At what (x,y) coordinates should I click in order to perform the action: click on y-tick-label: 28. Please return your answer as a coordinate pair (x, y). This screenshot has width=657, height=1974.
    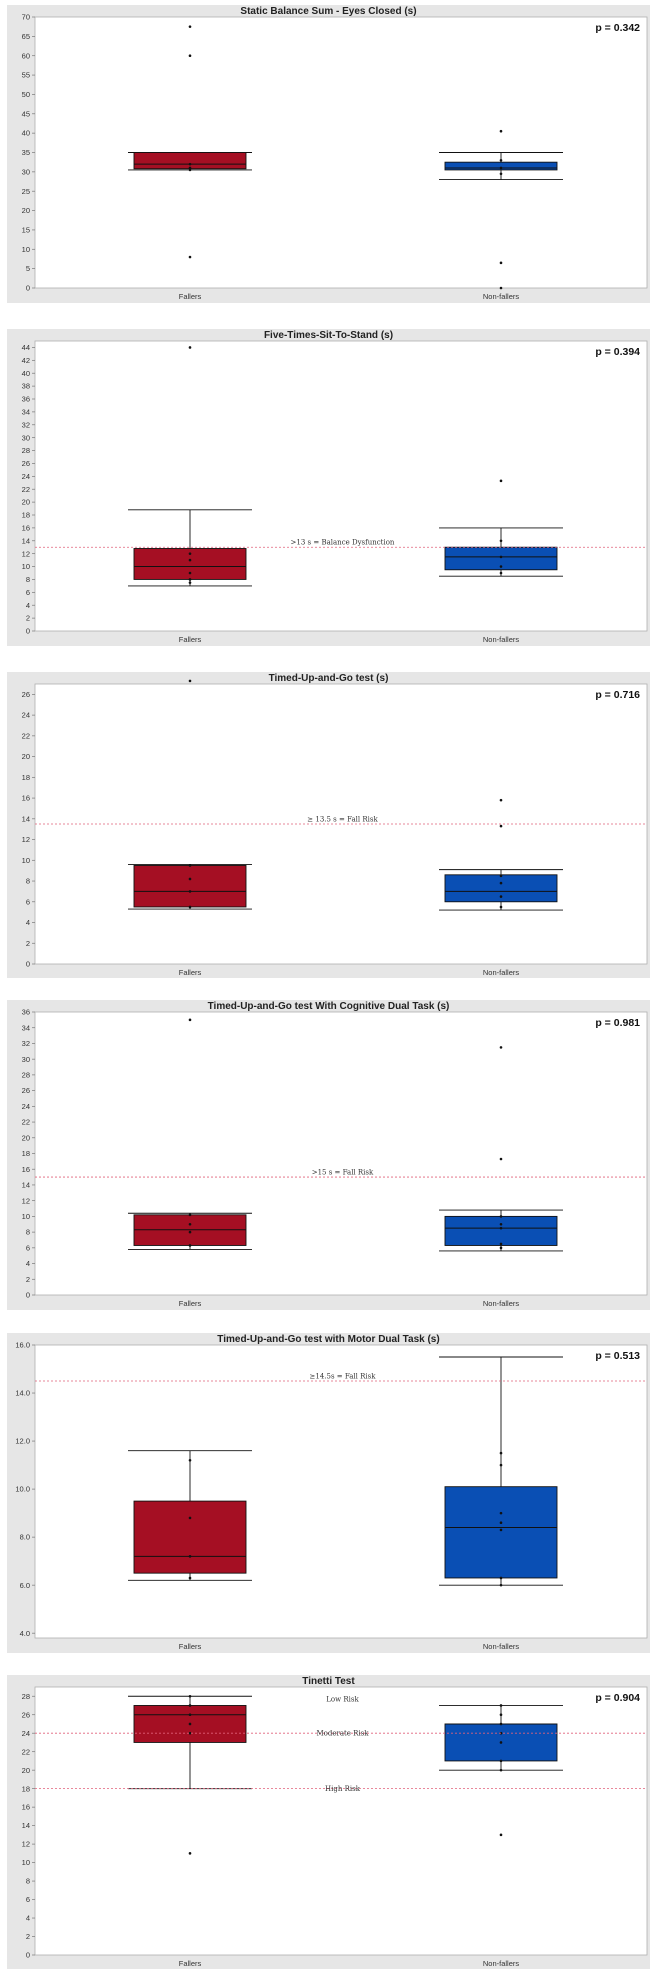
    Looking at the image, I should click on (26, 450).